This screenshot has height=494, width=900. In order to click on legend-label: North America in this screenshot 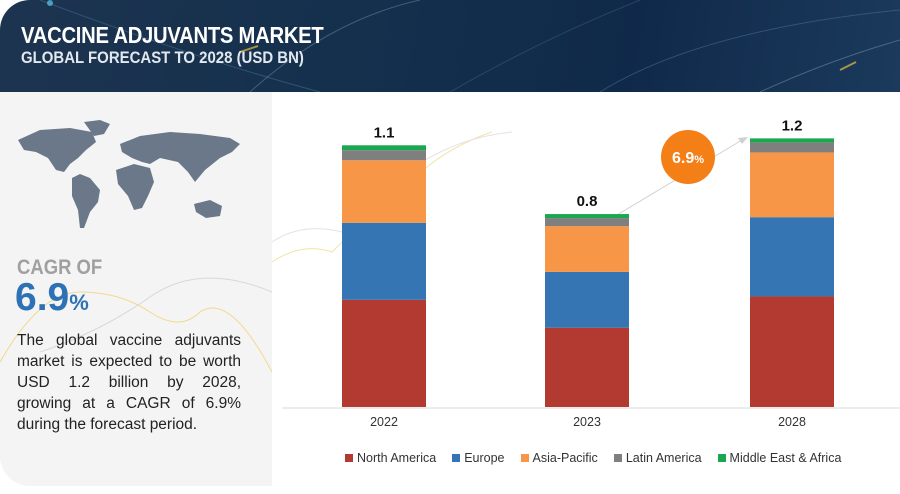, I will do `click(397, 458)`.